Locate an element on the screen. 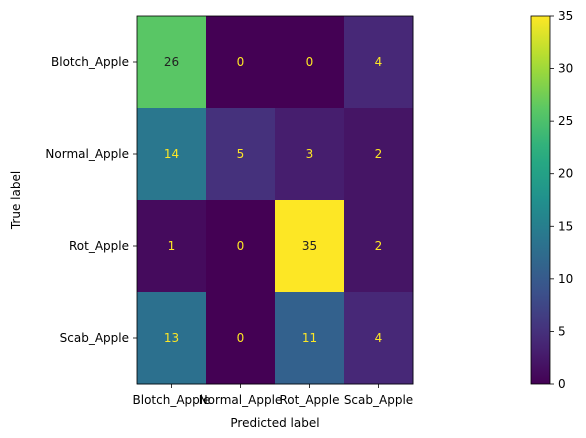 This screenshot has height=438, width=586. y-tick-label: Rot_Apple is located at coordinates (99, 246).